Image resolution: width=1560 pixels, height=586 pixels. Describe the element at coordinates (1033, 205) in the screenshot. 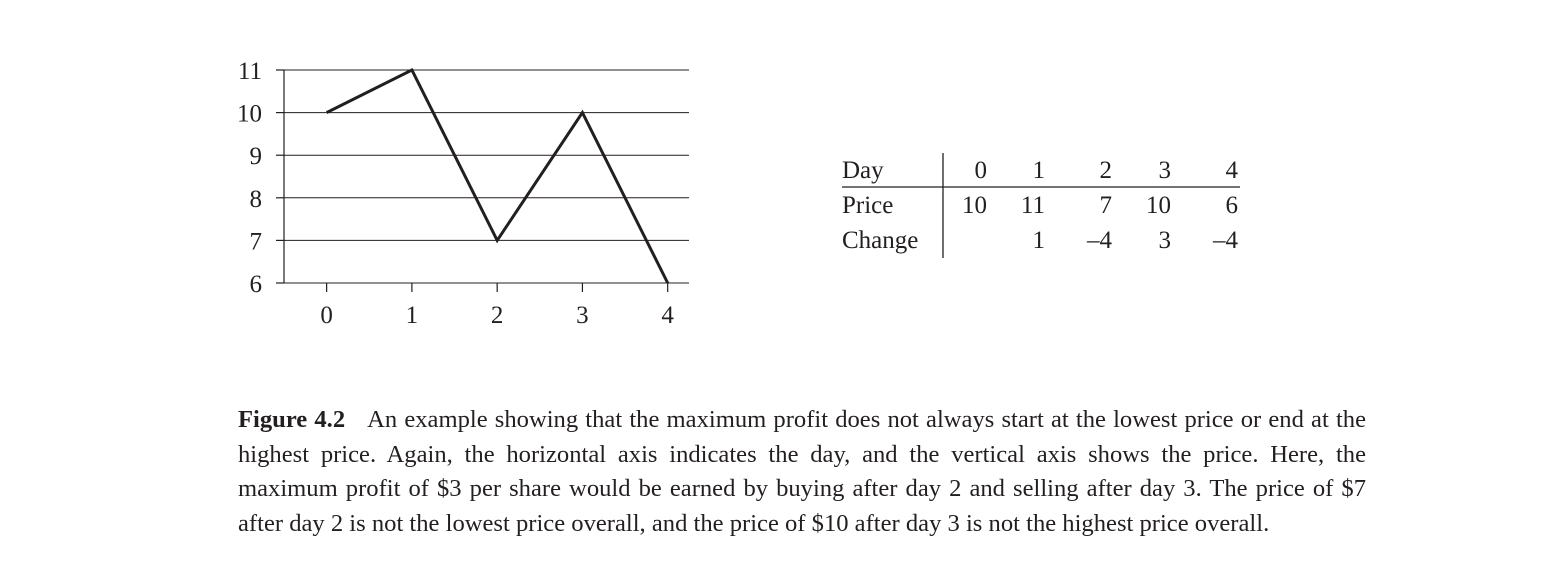

I see `table-cell: 11` at that location.